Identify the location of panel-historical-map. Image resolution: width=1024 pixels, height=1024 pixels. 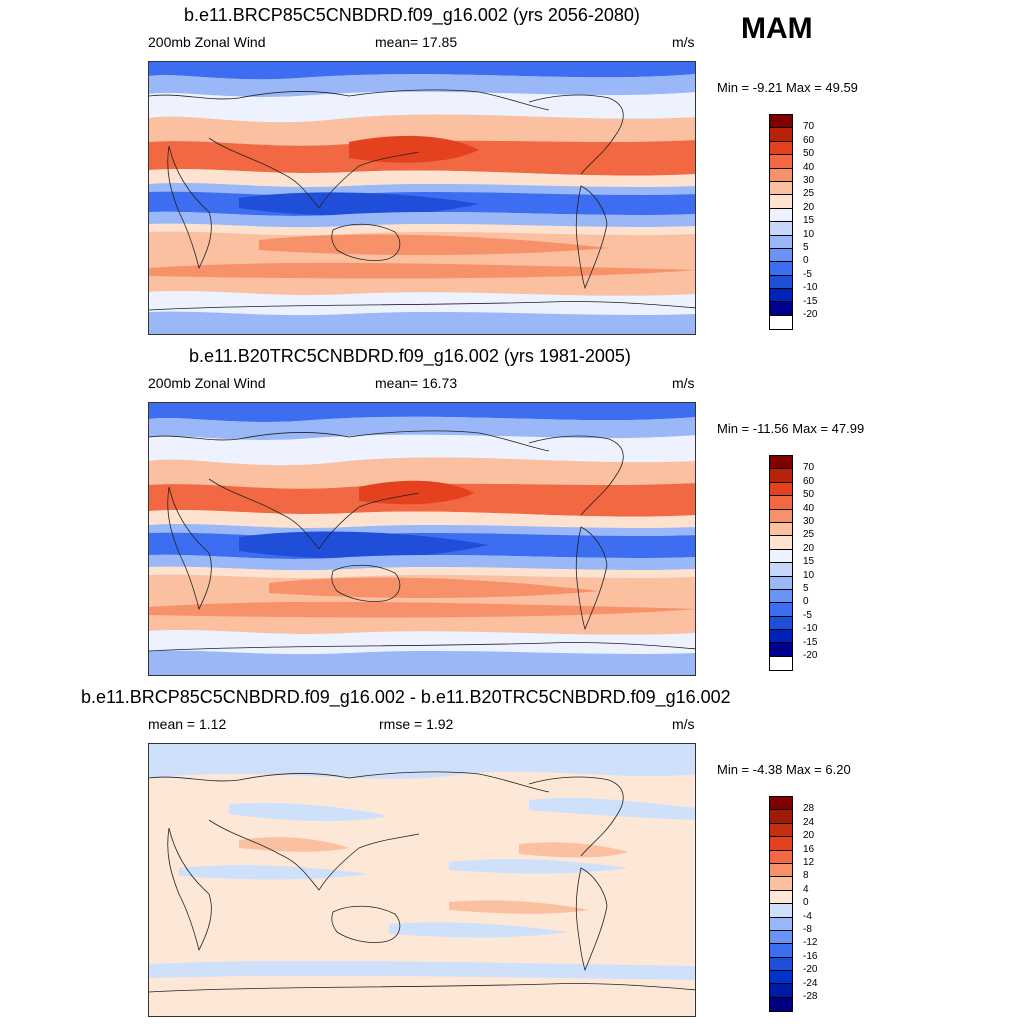
(422, 539).